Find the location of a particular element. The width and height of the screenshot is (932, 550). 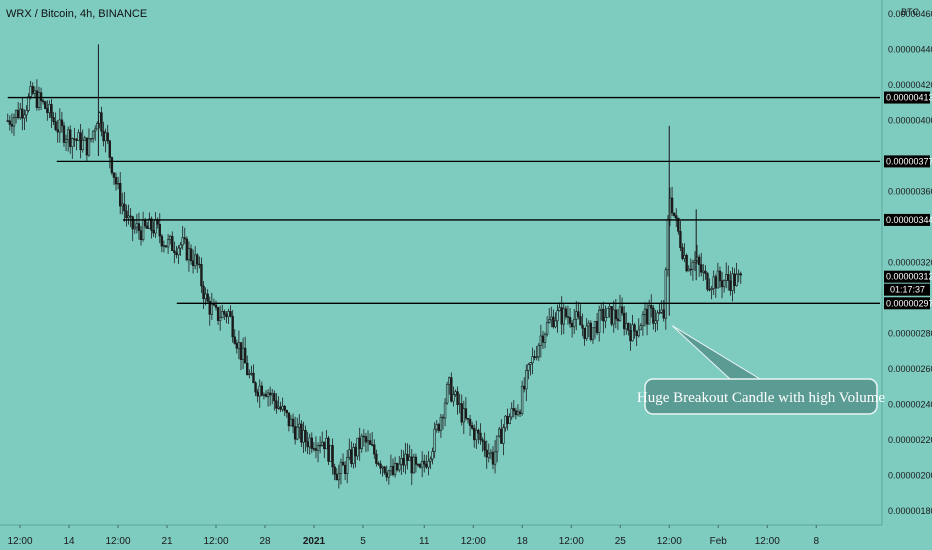

level-badge is located at coordinates (907, 303).